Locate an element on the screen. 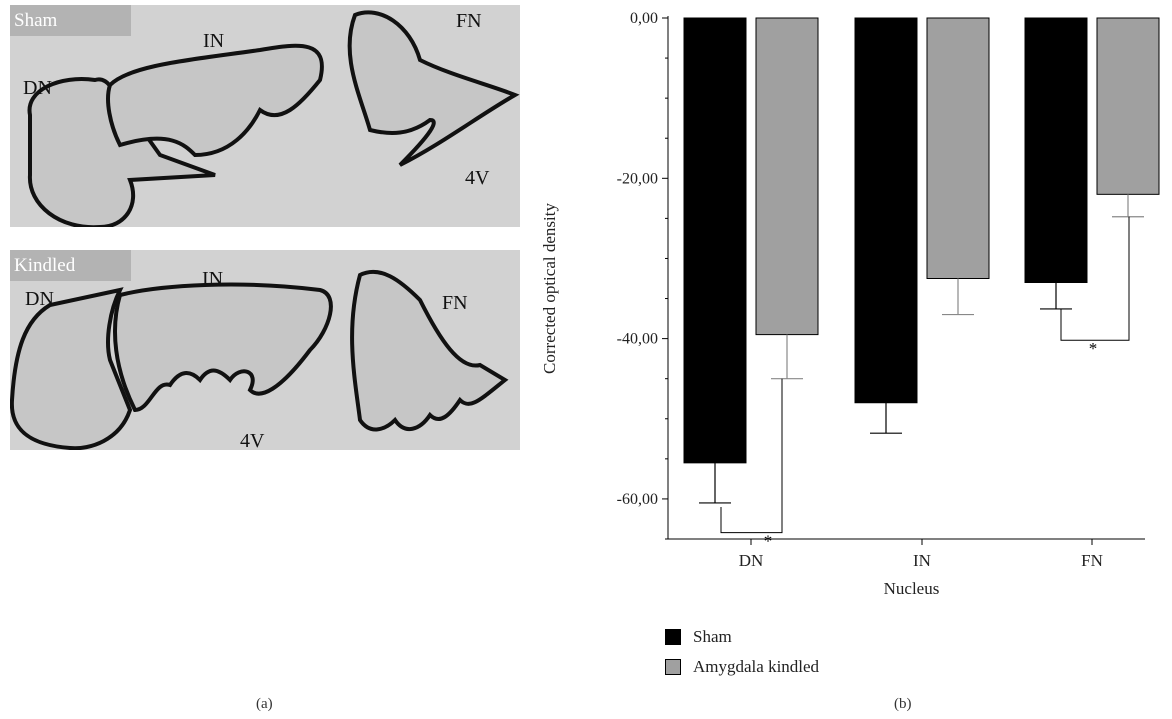  significance-bracket-fn is located at coordinates (1095, 278).